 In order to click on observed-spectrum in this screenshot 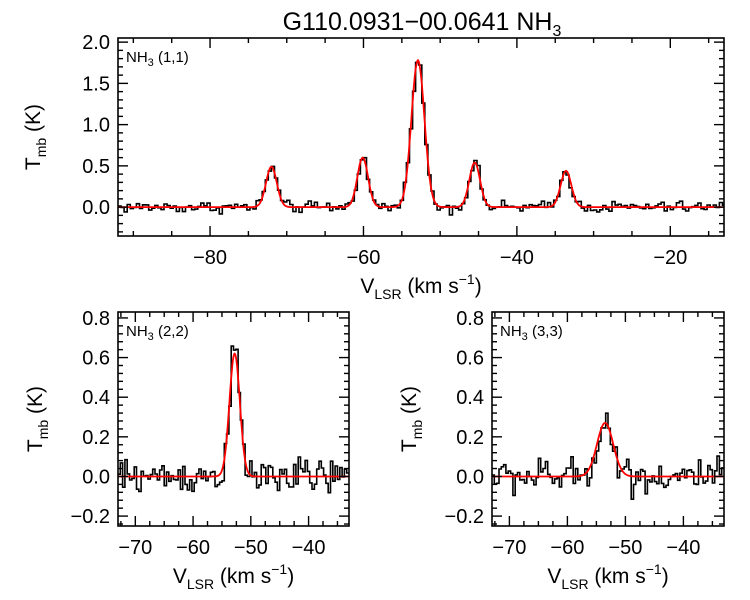, I will do `click(233, 419)`.